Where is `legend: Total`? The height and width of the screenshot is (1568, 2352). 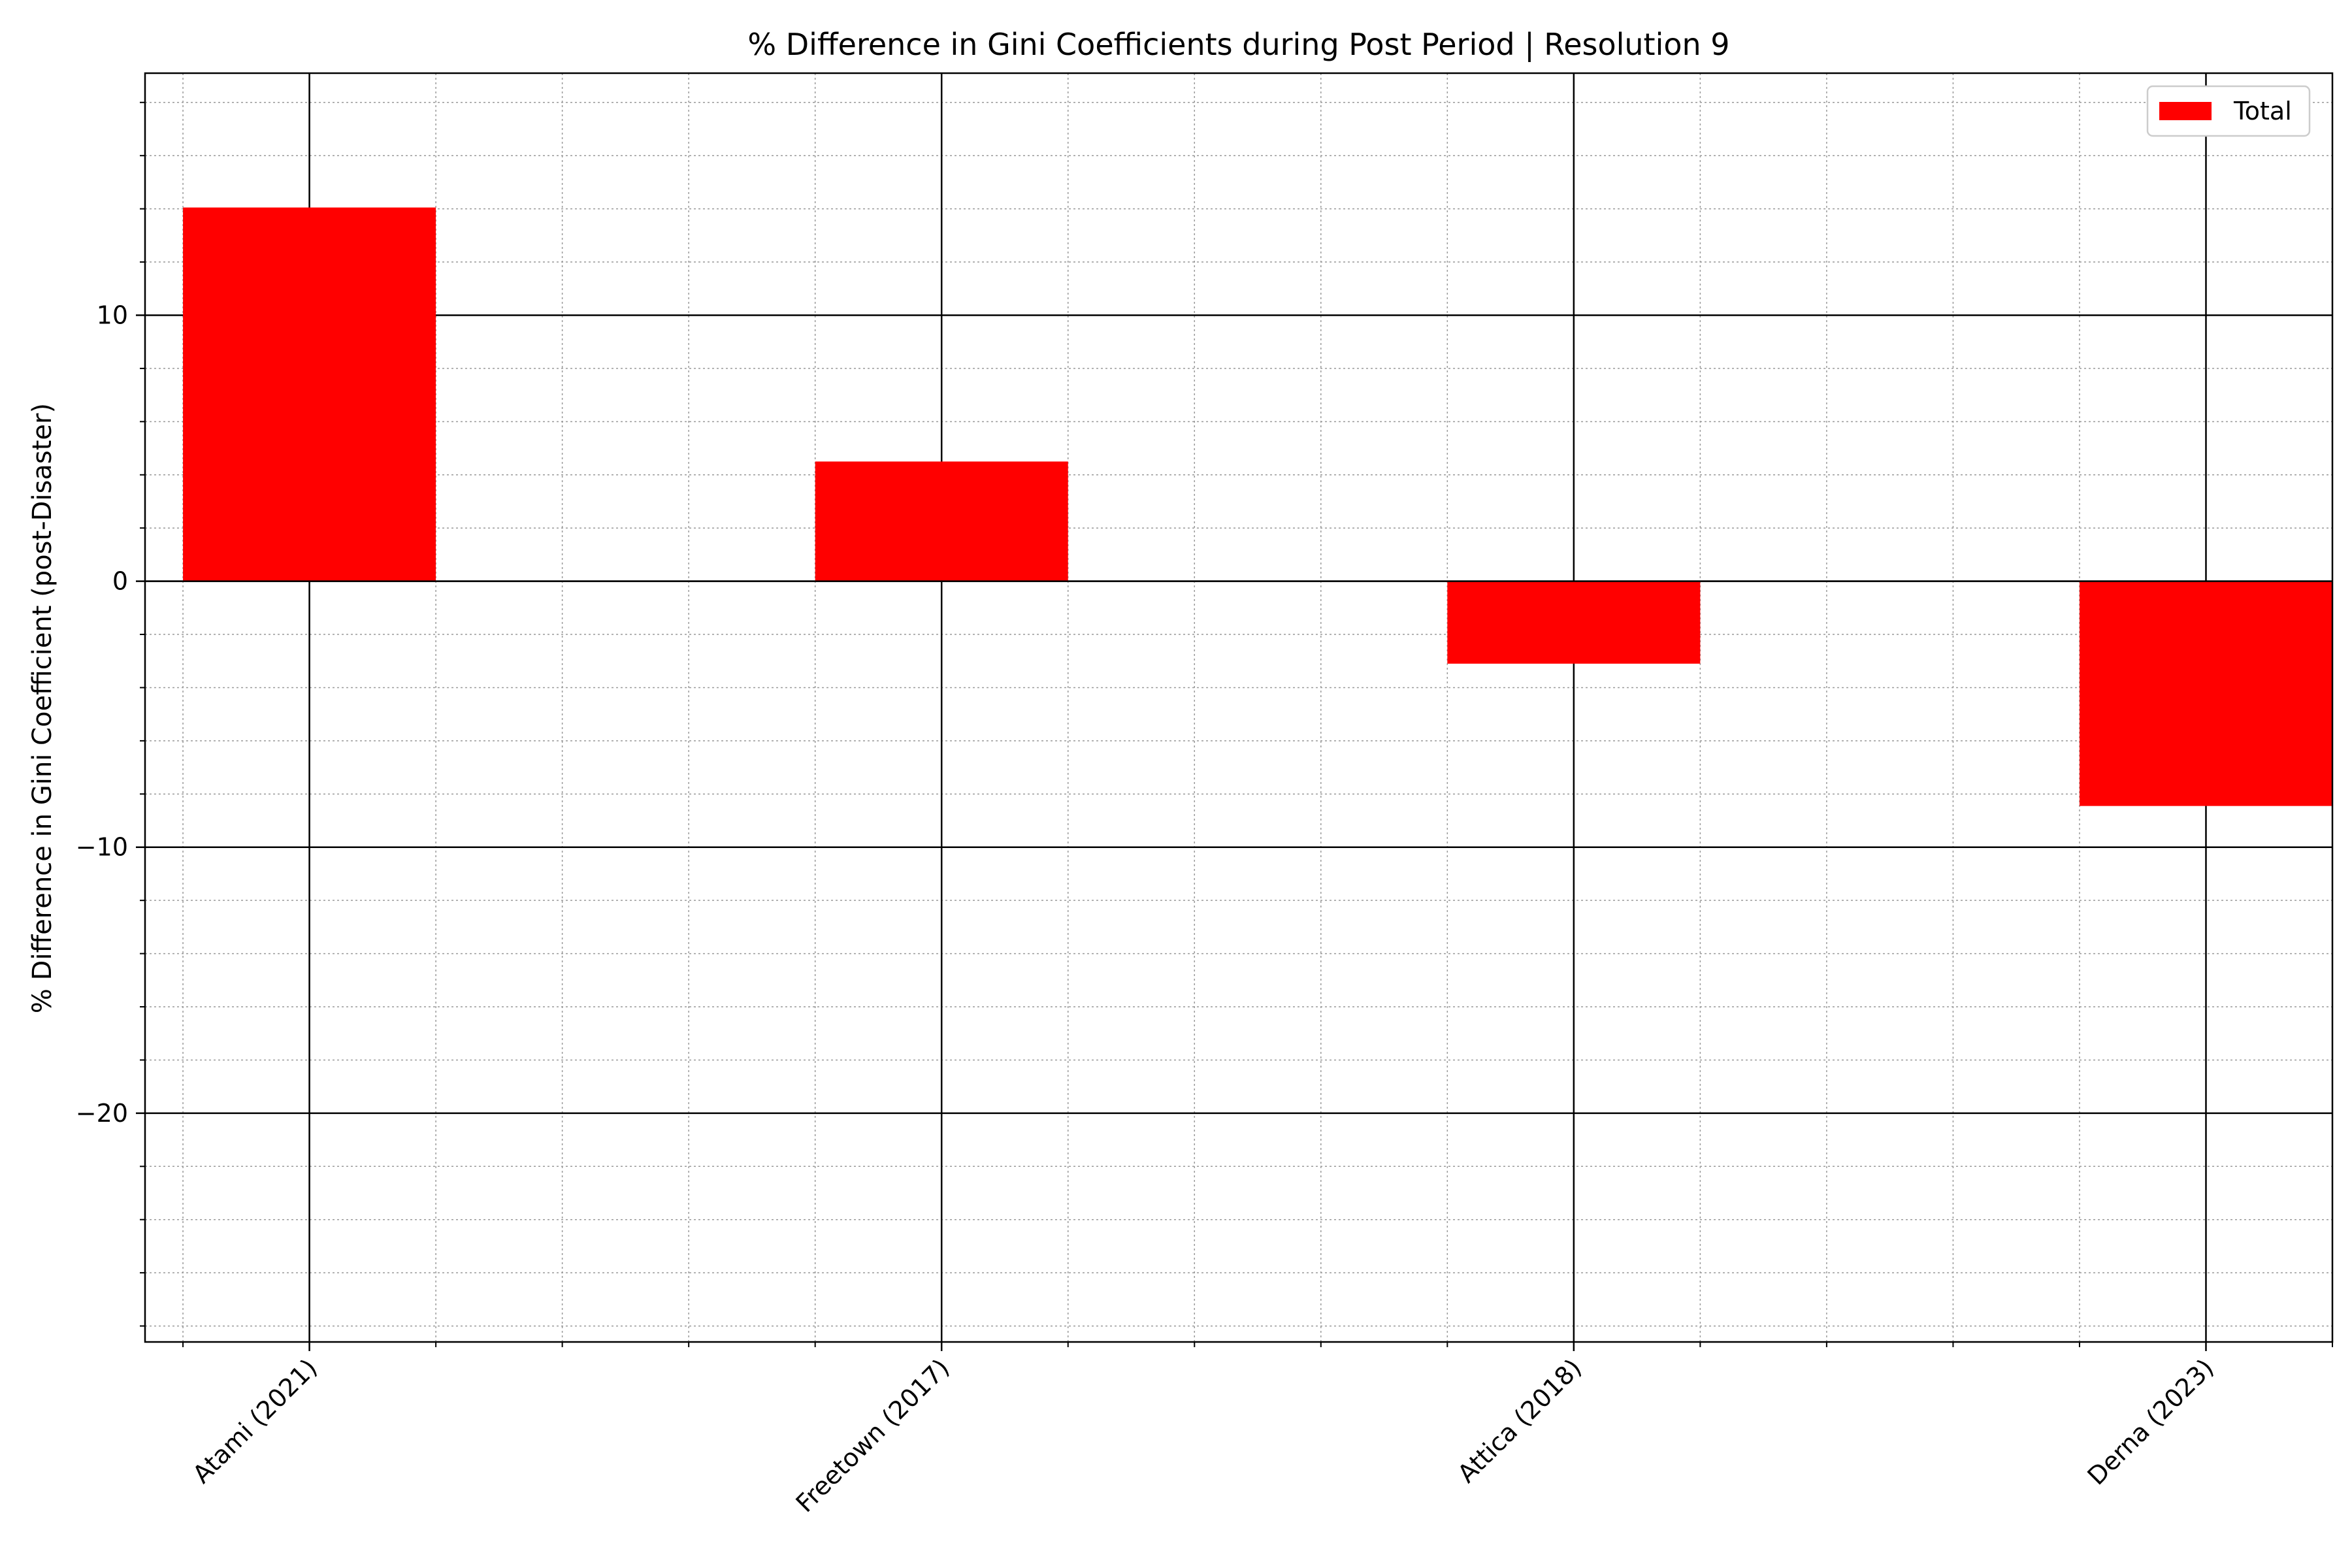 legend: Total is located at coordinates (2228, 111).